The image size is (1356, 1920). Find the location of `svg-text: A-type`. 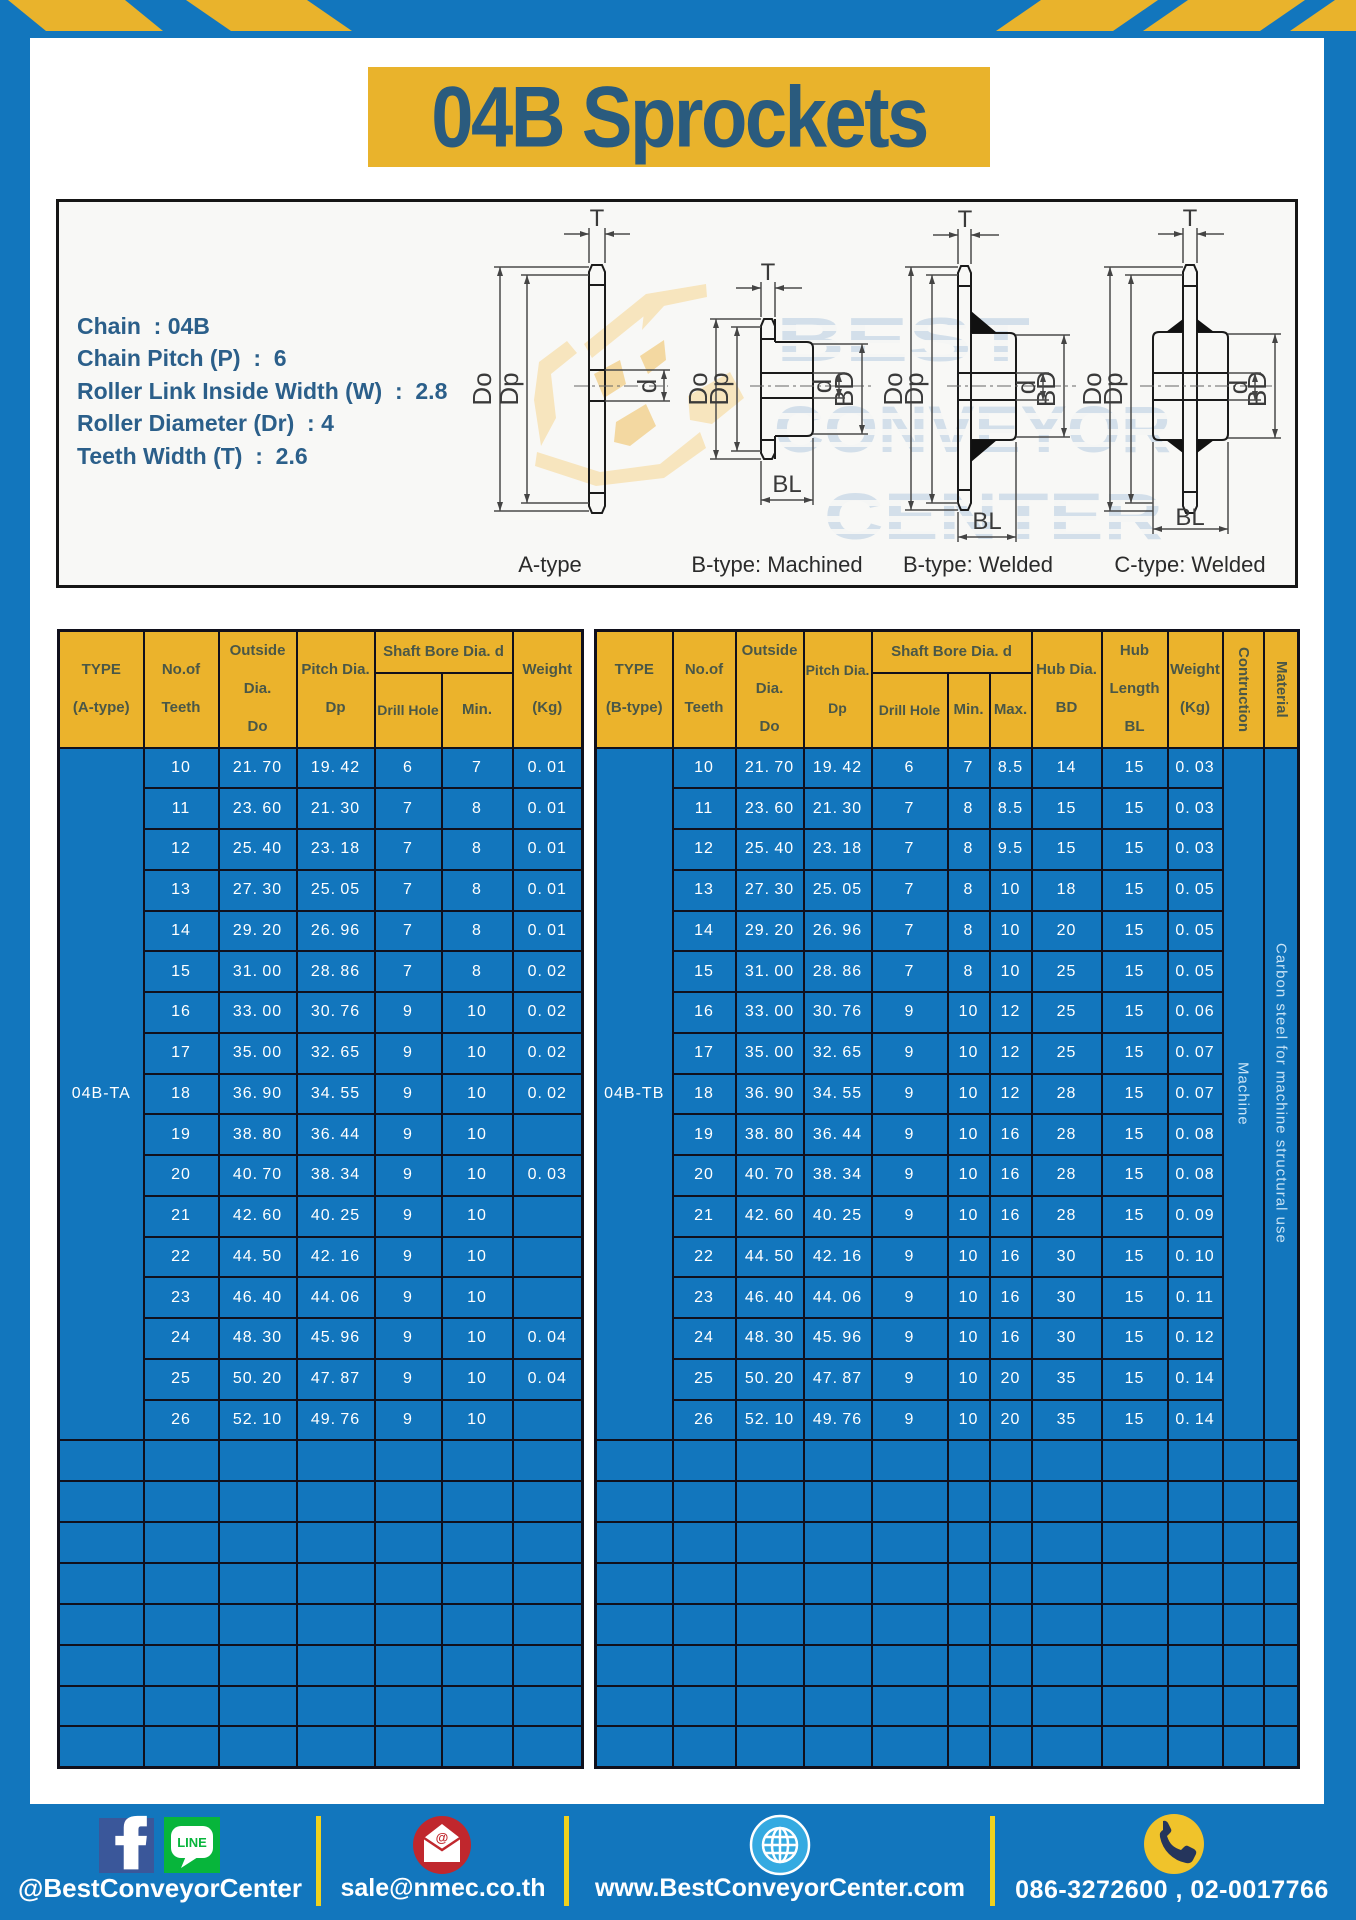

svg-text: A-type is located at coordinates (550, 564).